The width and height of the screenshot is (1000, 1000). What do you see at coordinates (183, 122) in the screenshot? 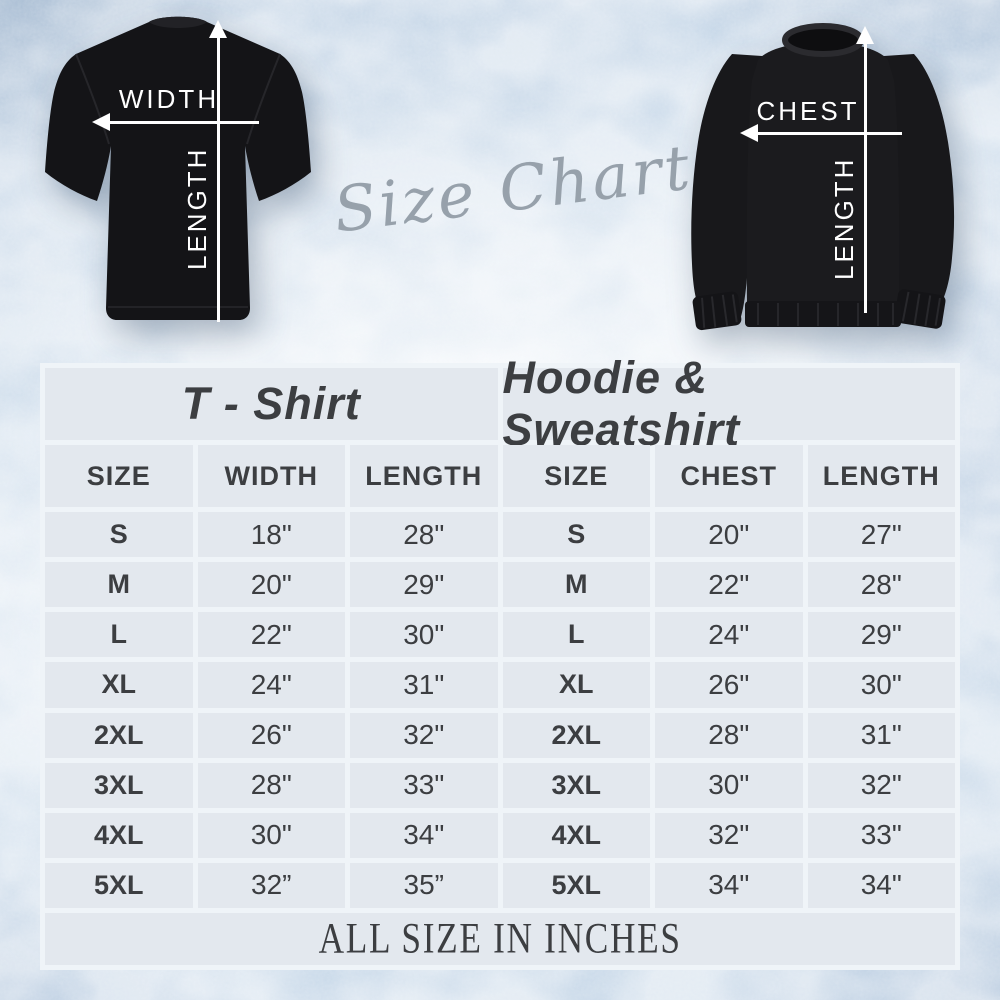
I see `tshirt-width-arrow-line` at bounding box center [183, 122].